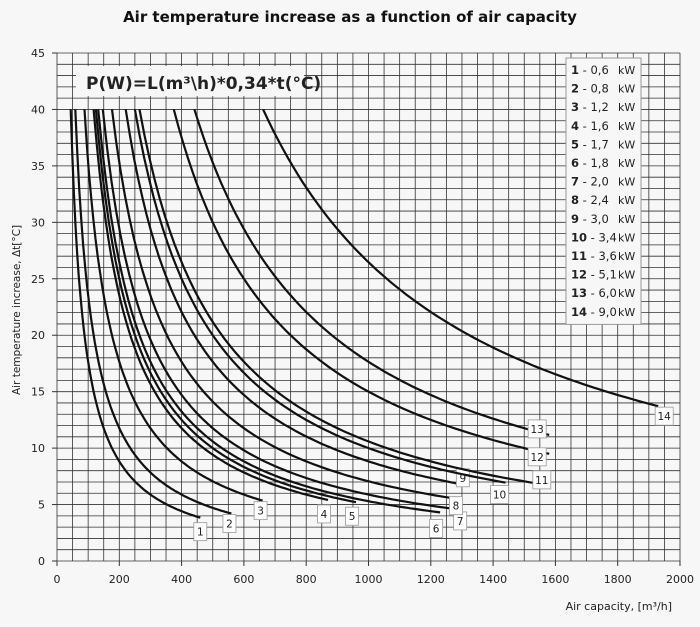 Image resolution: width=700 pixels, height=627 pixels. I want to click on legend-entry-9: 9 - 3,0, so click(590, 219).